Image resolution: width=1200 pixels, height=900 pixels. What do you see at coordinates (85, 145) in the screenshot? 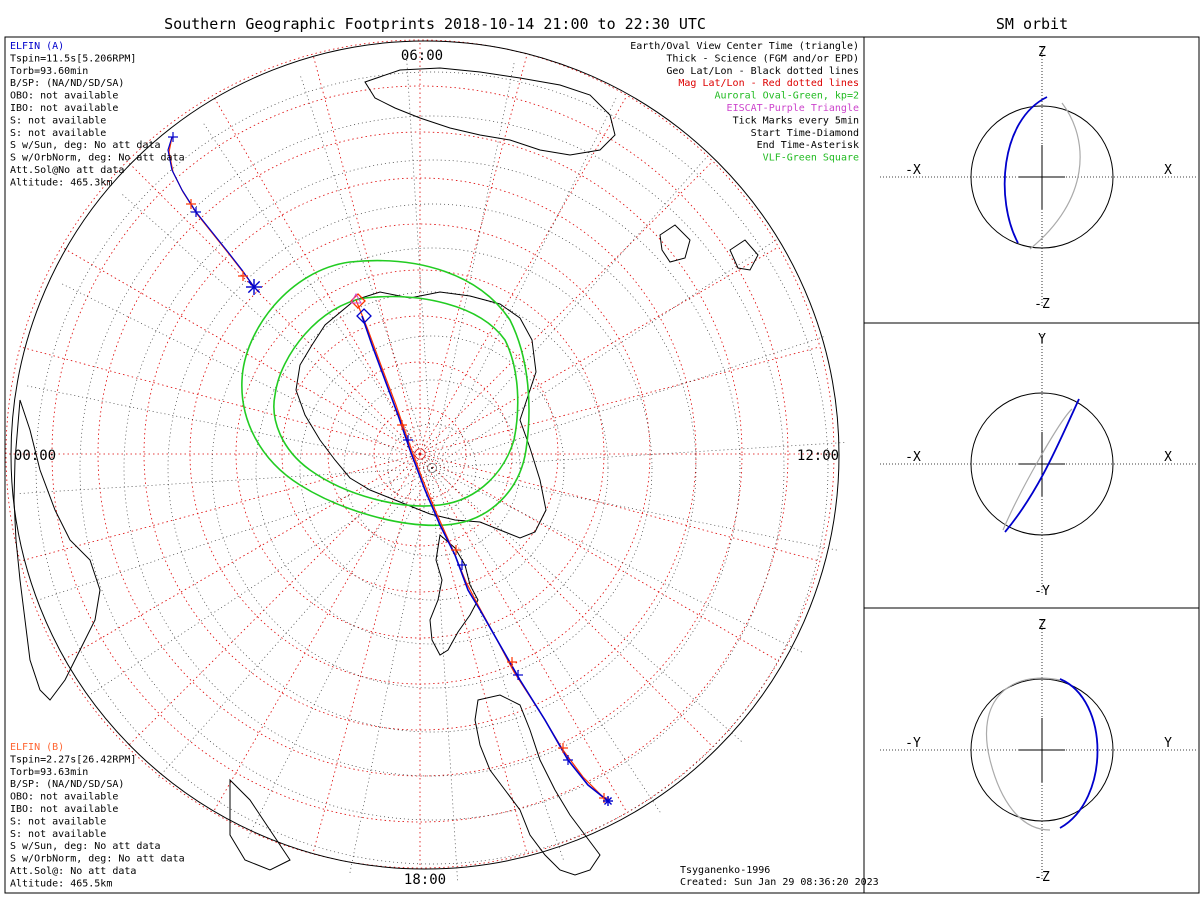
I see `elfin-a-line: S w/Sun, deg: No att data` at bounding box center [85, 145].